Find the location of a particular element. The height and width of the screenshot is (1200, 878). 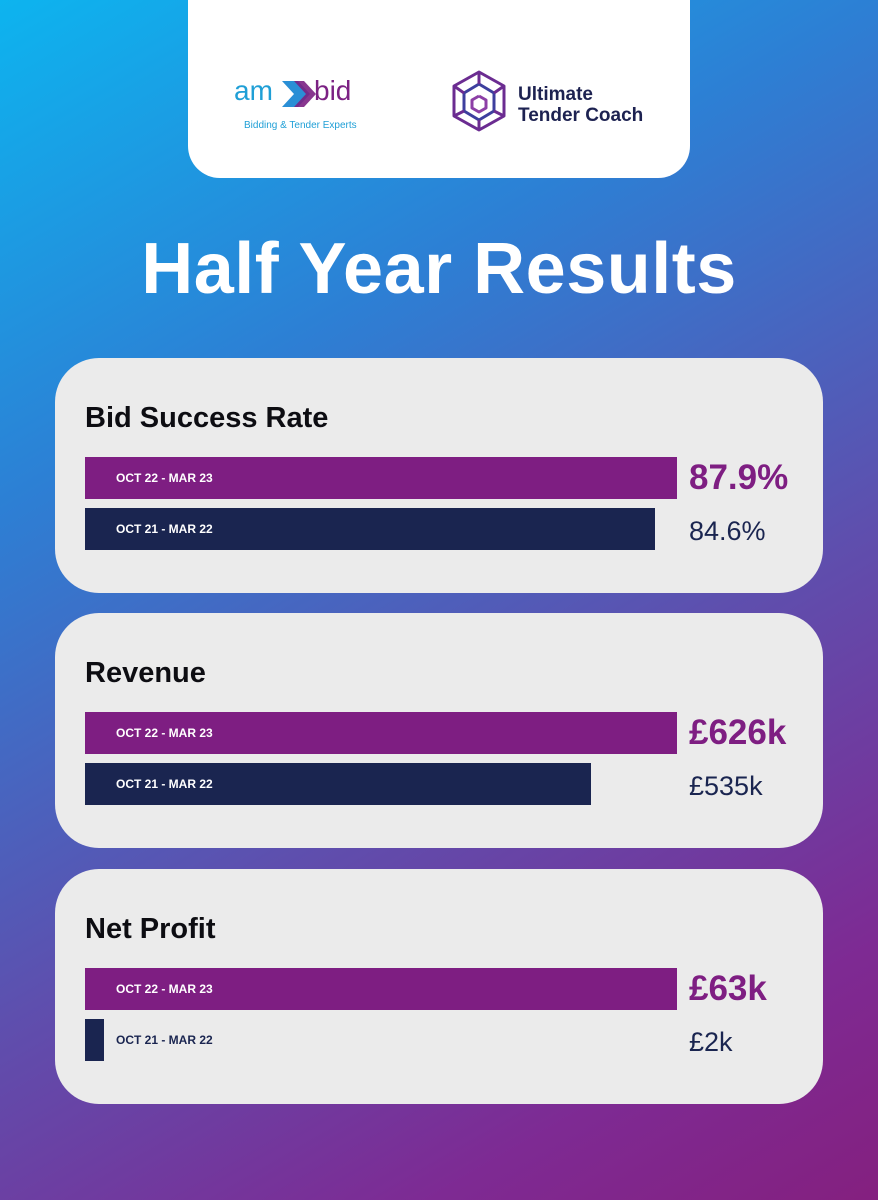

revenue-title: Revenue is located at coordinates (145, 673).